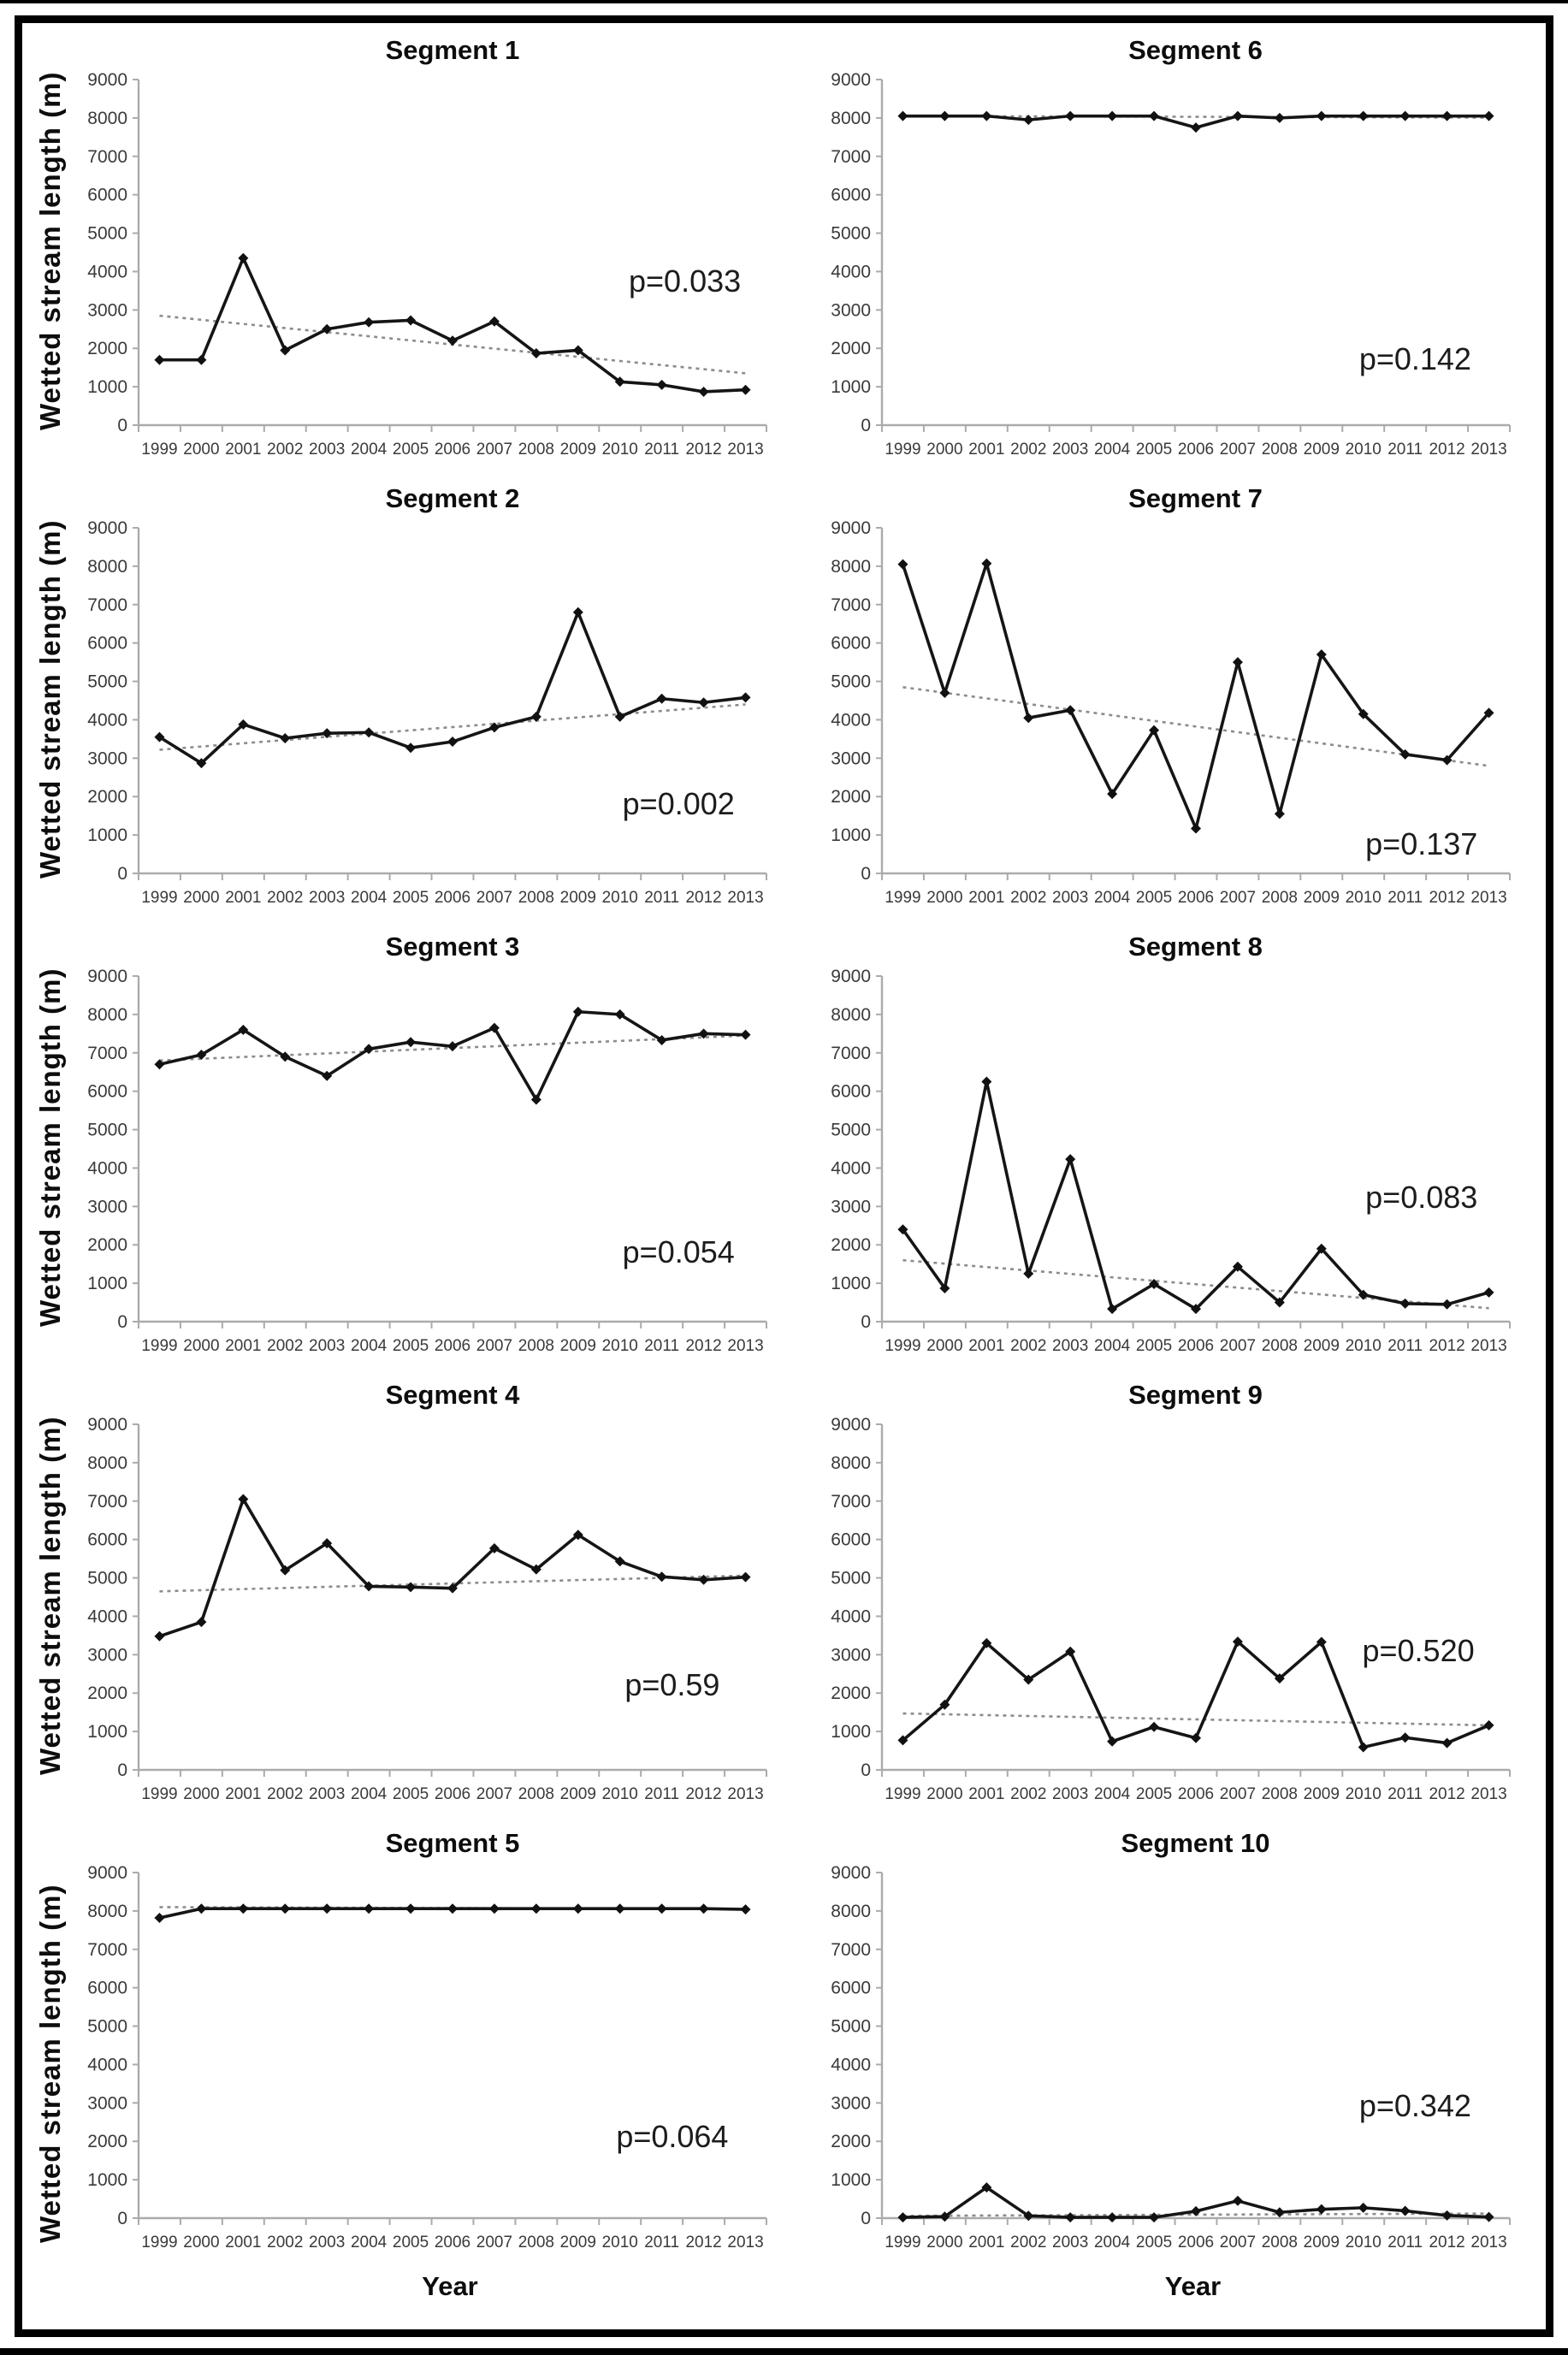  Describe the element at coordinates (678, 1252) in the screenshot. I see `p-value-label: p=0.054` at that location.